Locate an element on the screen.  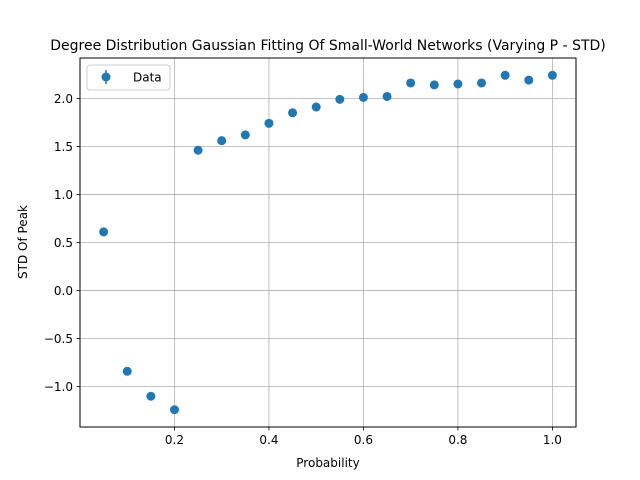
y-tick-label: 1.0 is located at coordinates (63, 195).